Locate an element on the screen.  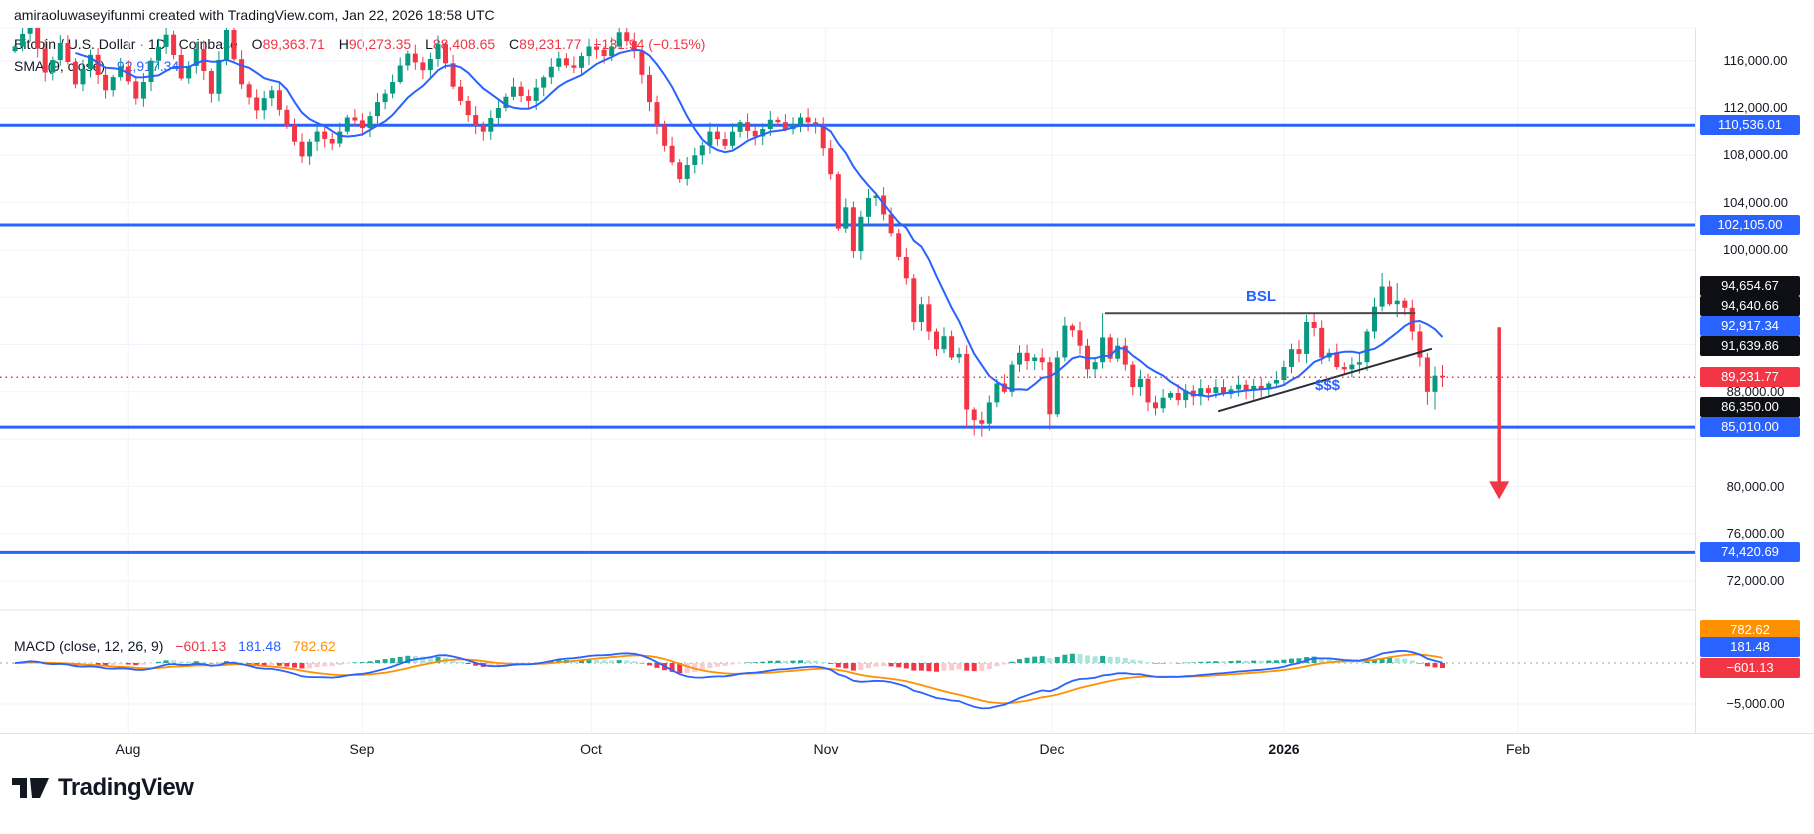
low-label: L is located at coordinates (429, 44).